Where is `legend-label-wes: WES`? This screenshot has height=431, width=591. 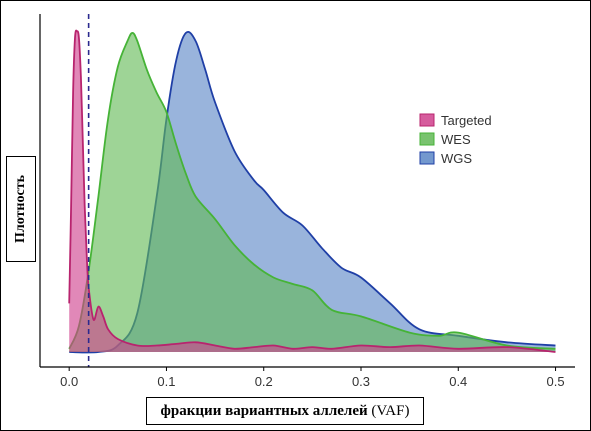
legend-label-wes: WES is located at coordinates (456, 139).